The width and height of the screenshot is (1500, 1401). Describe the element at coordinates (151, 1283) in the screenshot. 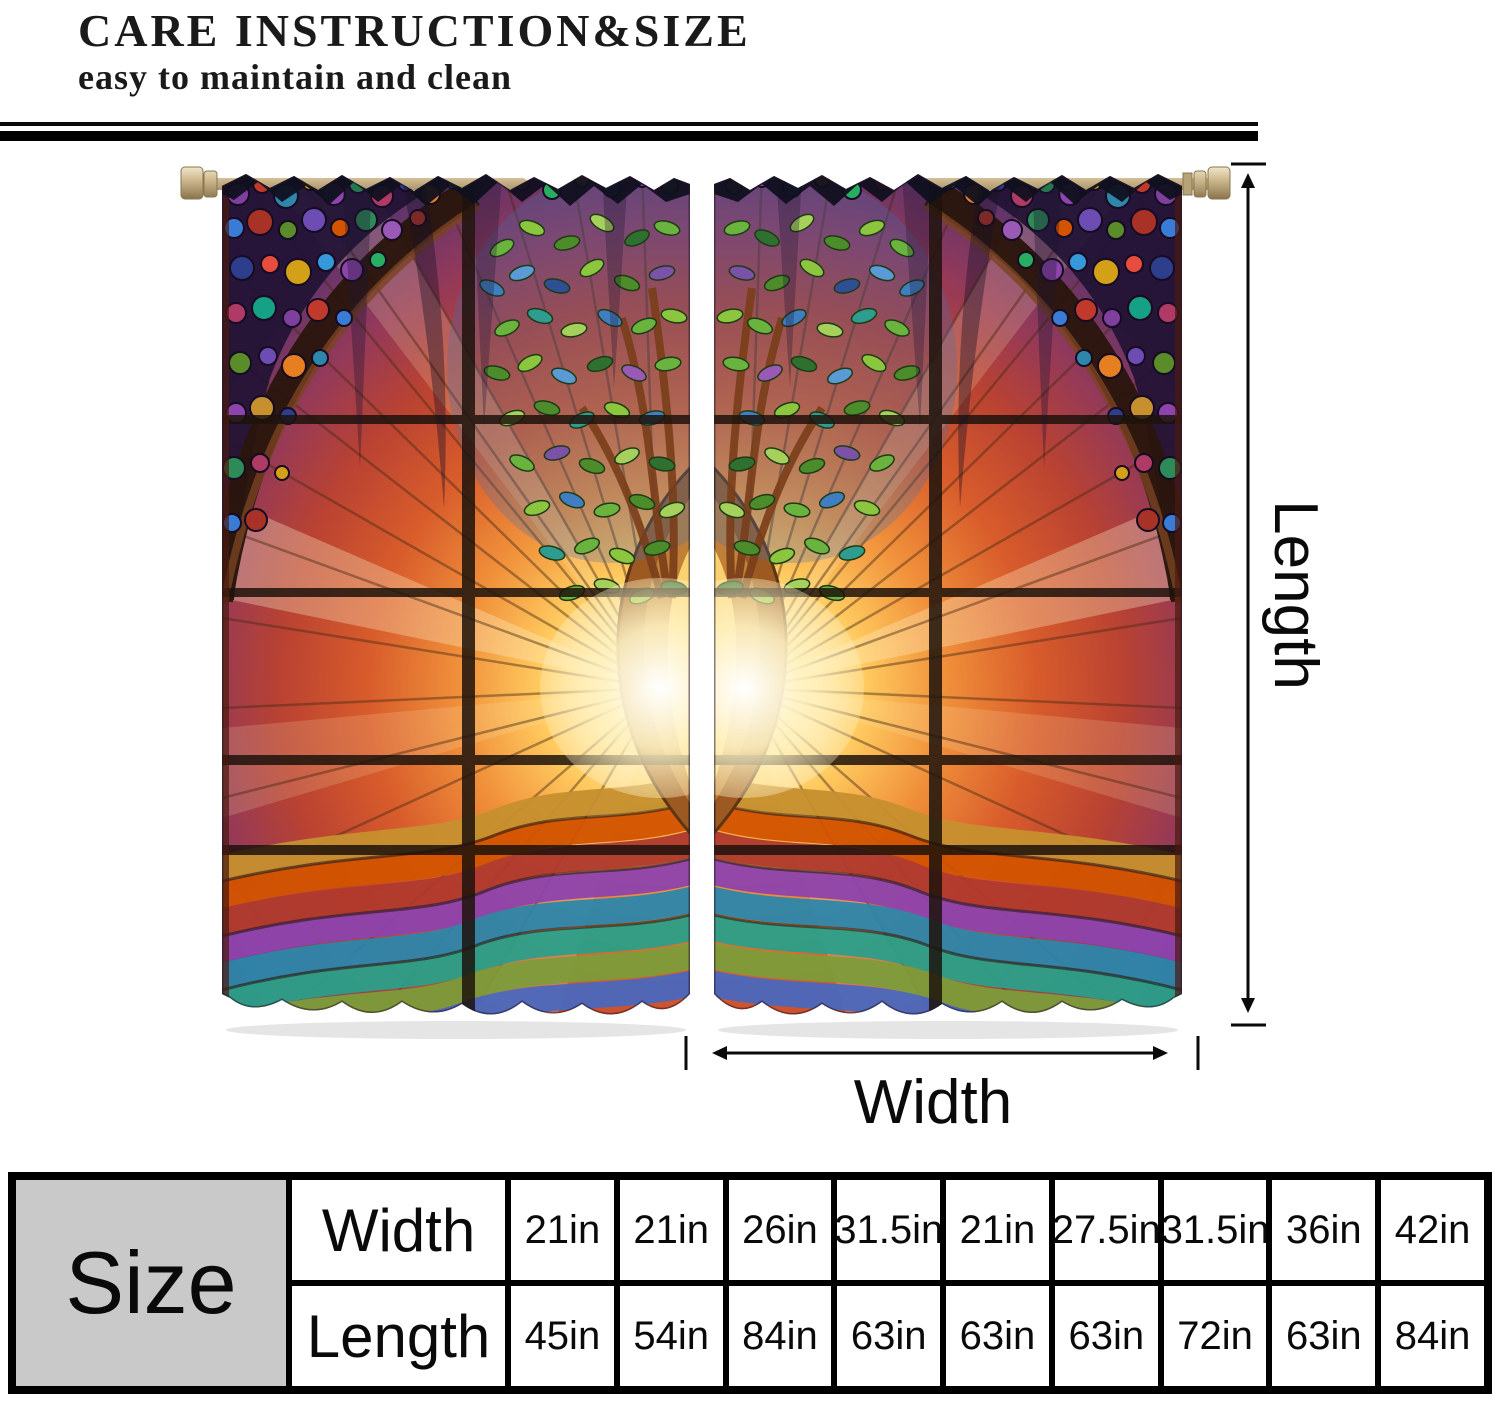

I see `size-table-corner-label: Size` at that location.